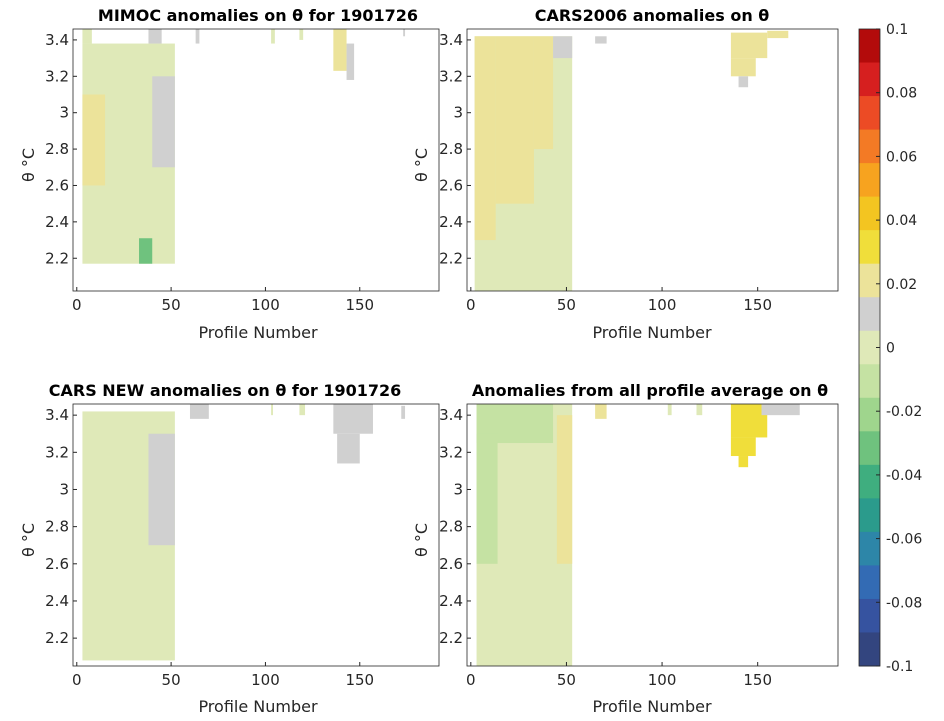  Describe the element at coordinates (225, 390) in the screenshot. I see `panel-cars-new-title: CARS NEW anomalies on θ for 1901726` at that location.